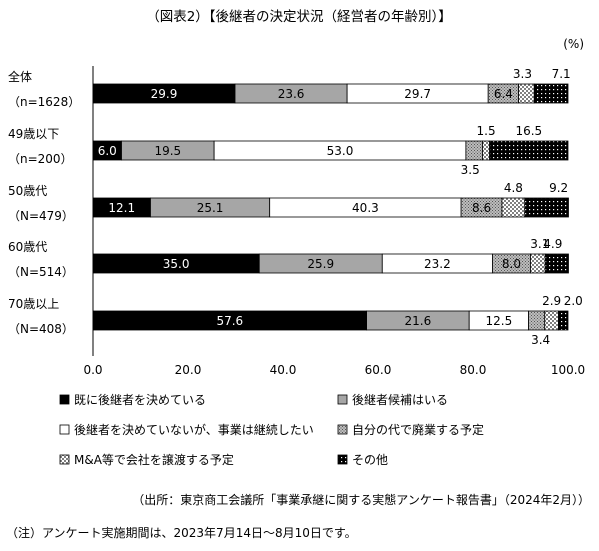 This screenshot has height=551, width=599. What do you see at coordinates (370, 460) in the screenshot?
I see `legend-label: その他` at bounding box center [370, 460].